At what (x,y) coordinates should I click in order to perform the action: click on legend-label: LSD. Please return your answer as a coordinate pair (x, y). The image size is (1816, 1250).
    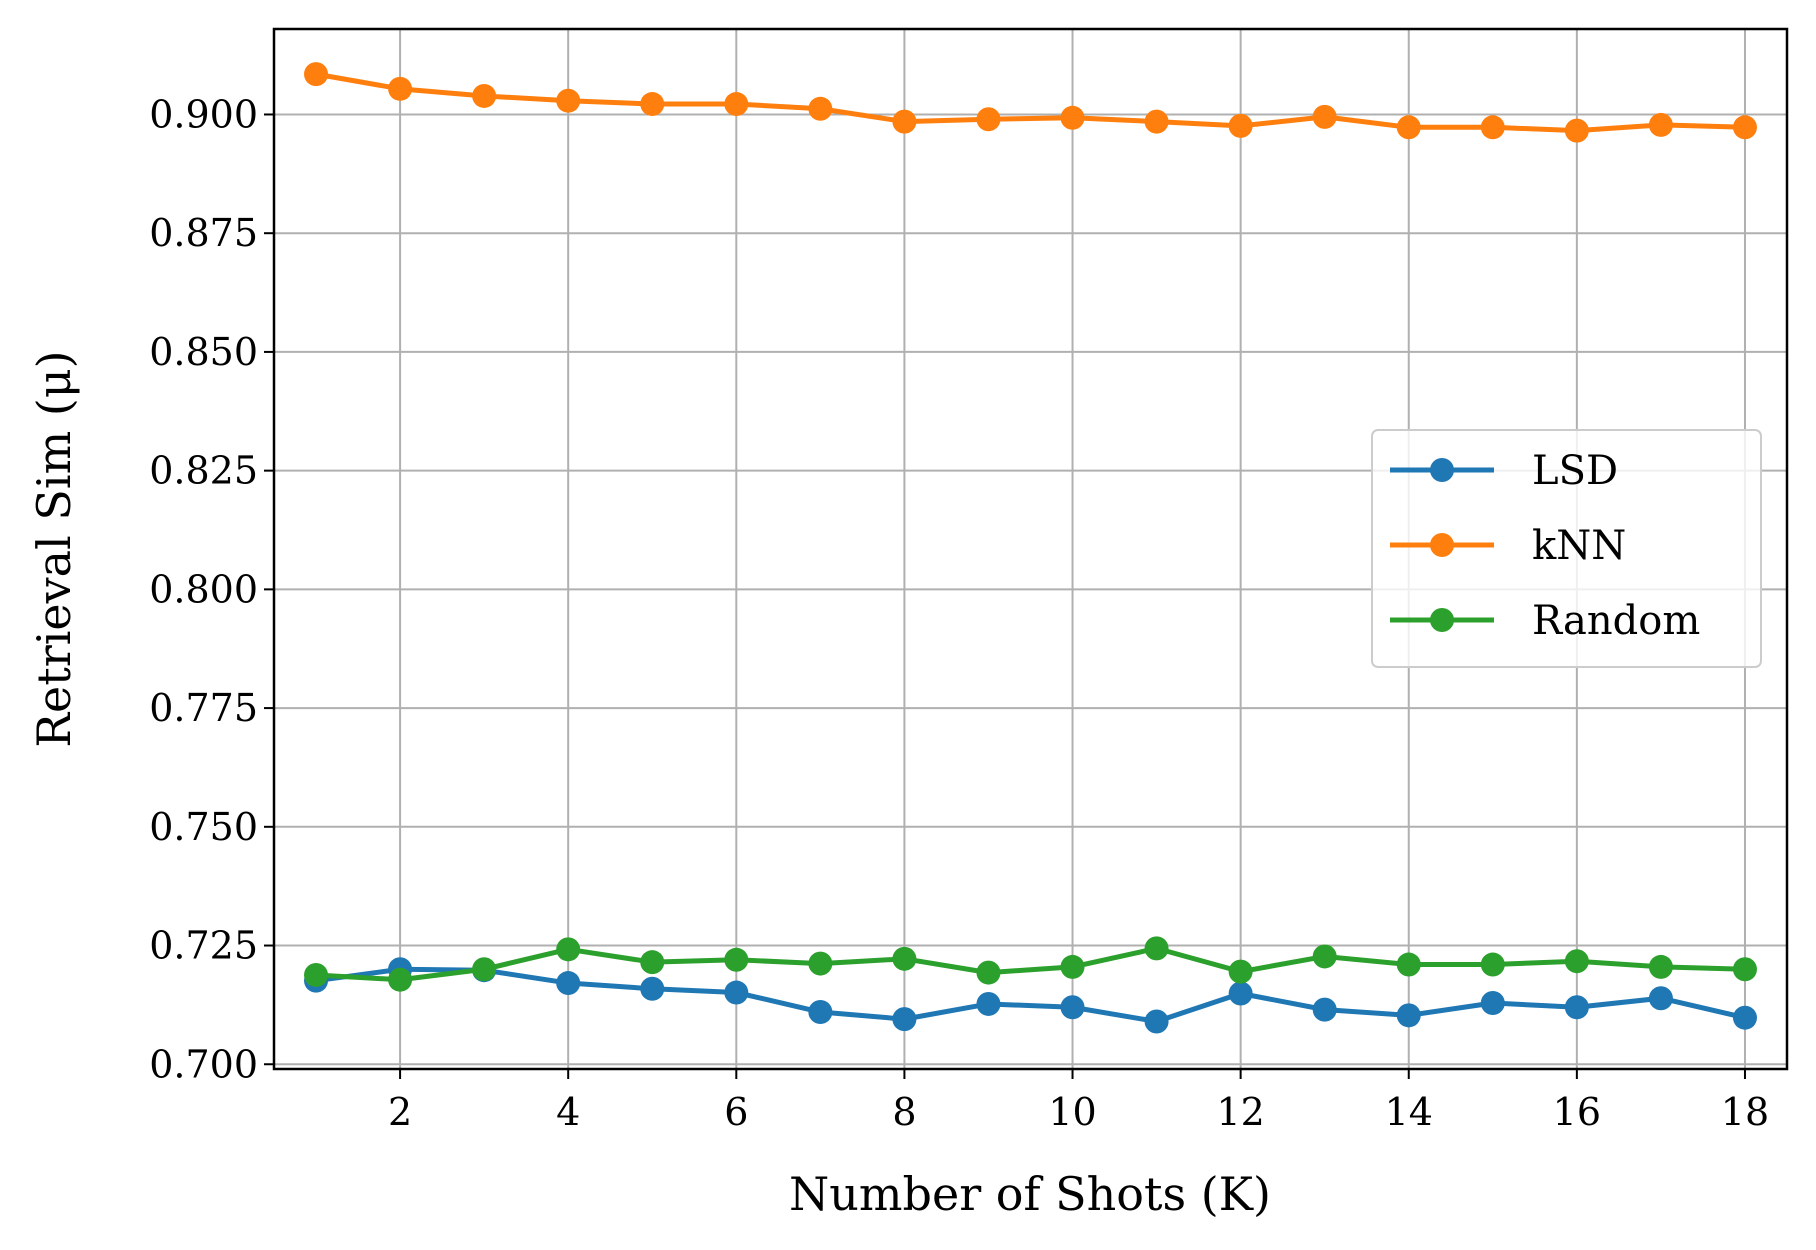
    Looking at the image, I should click on (1575, 471).